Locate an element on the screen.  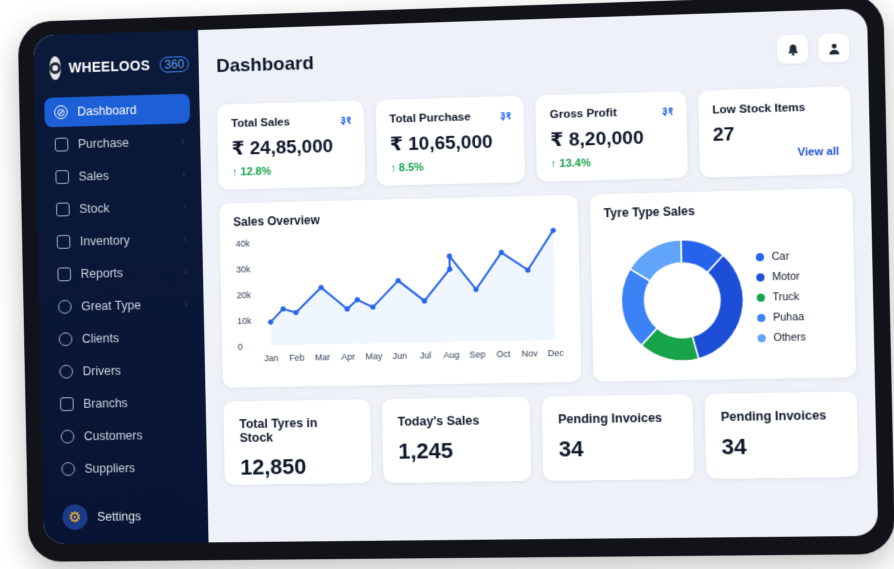
sidebar-item-purchase: Purchase › is located at coordinates (118, 143).